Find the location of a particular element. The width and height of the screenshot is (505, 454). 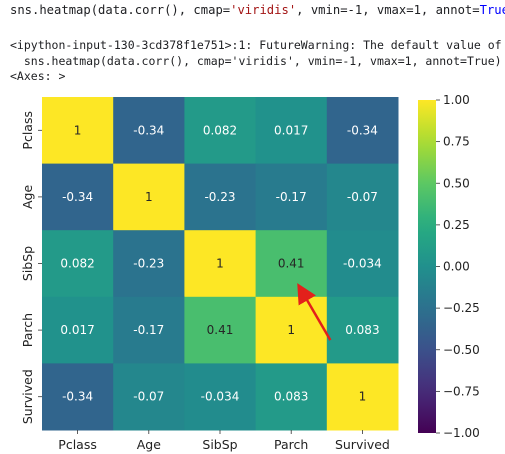

x-tick-label: SibSp is located at coordinates (219, 444).